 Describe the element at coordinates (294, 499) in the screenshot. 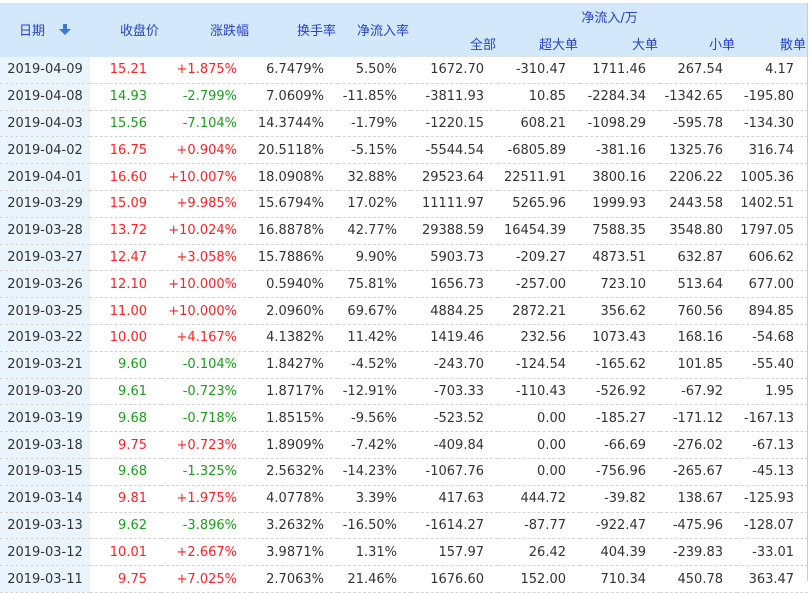

I see `cell-turnover-rate: 4.0778%` at that location.